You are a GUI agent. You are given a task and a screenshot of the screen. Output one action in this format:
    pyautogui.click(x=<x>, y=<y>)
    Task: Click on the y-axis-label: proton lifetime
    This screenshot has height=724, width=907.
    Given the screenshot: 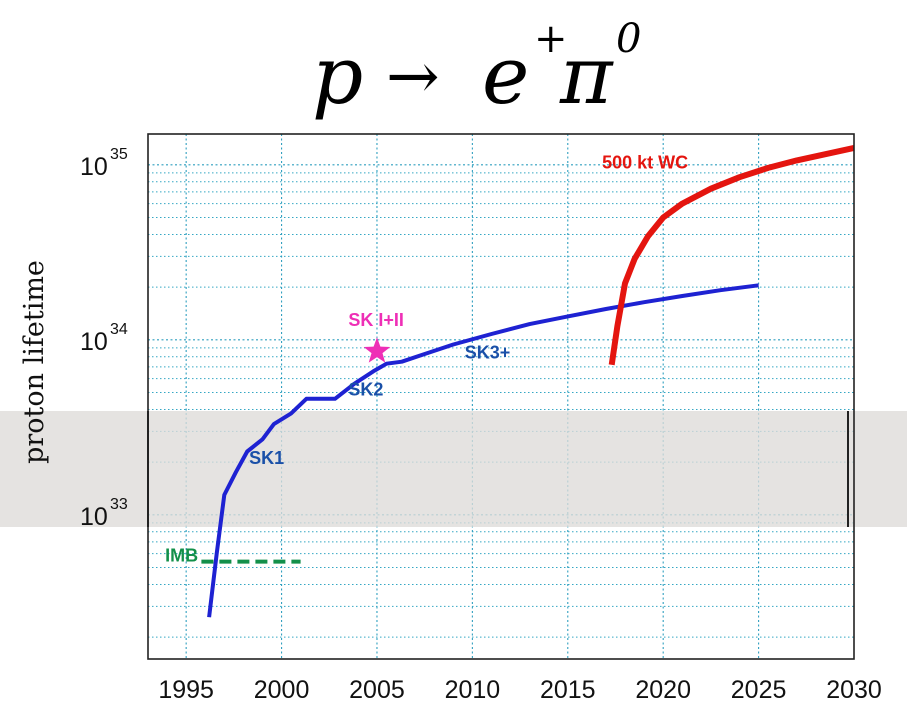 What is the action you would take?
    pyautogui.click(x=34, y=362)
    